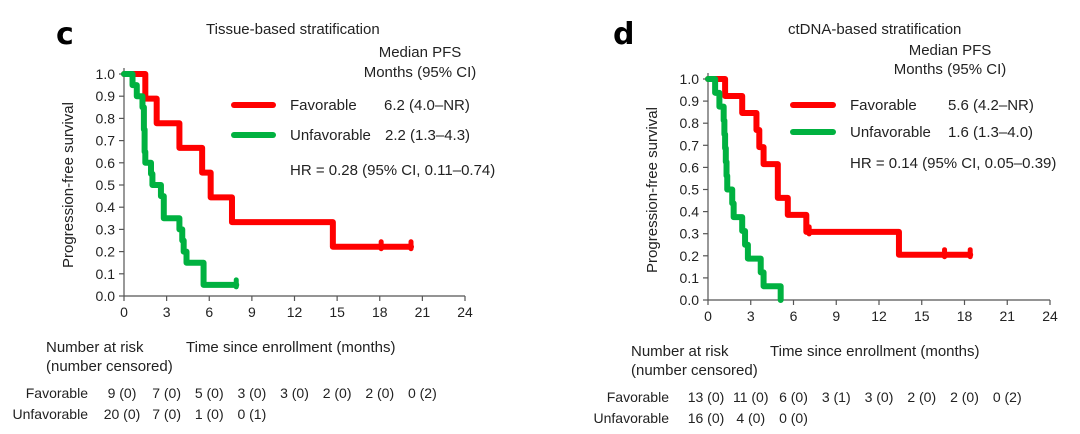  I want to click on panel-d-risk-header-1: Number at risk, so click(680, 351).